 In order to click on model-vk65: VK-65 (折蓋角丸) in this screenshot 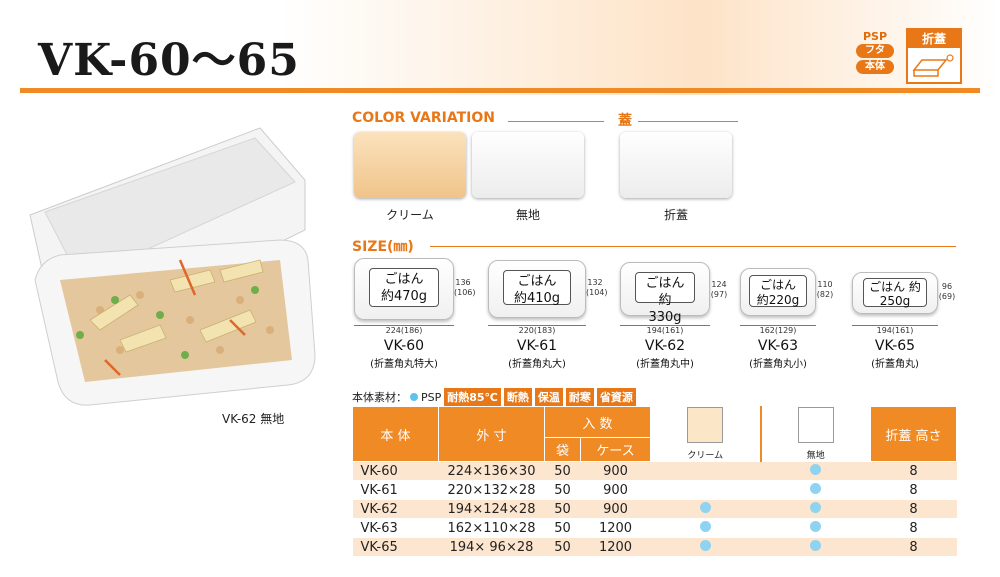, I will do `click(895, 354)`.